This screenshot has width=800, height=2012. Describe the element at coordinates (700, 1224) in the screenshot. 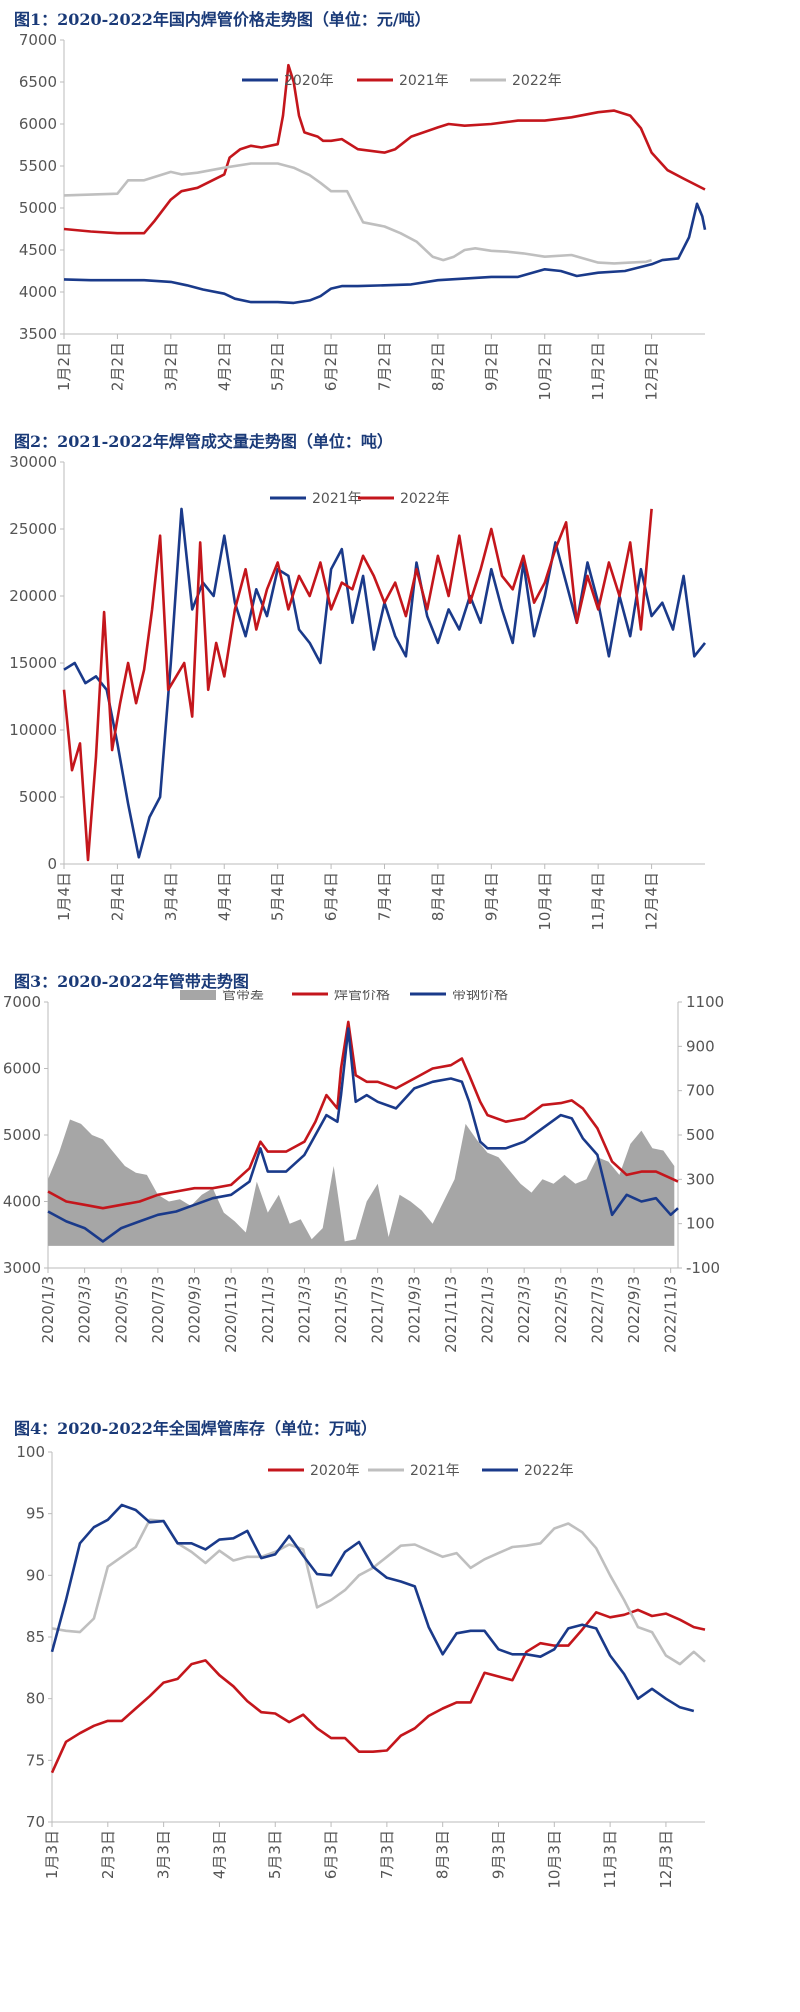

I see `y-right-tick-label: 100` at that location.